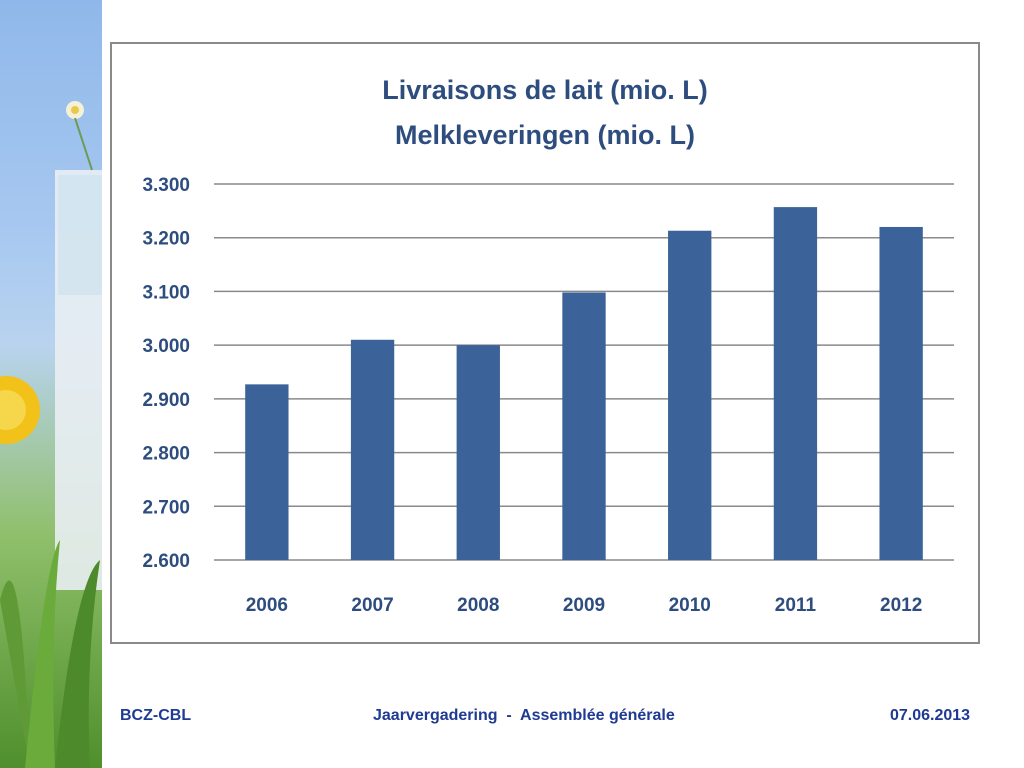 The height and width of the screenshot is (768, 1024). Describe the element at coordinates (166, 185) in the screenshot. I see `y-tick-label: 3.300` at that location.